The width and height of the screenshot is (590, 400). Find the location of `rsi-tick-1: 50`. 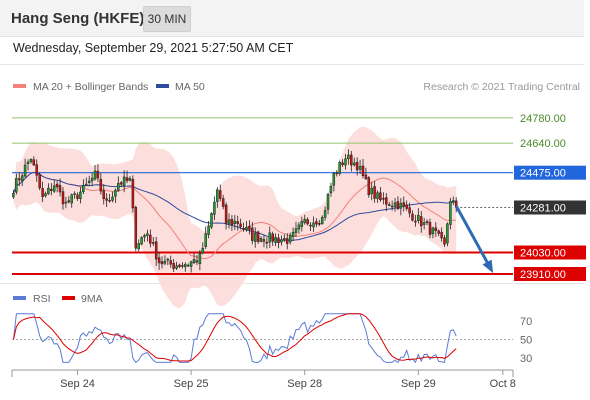

rsi-tick-1: 50 is located at coordinates (526, 341).